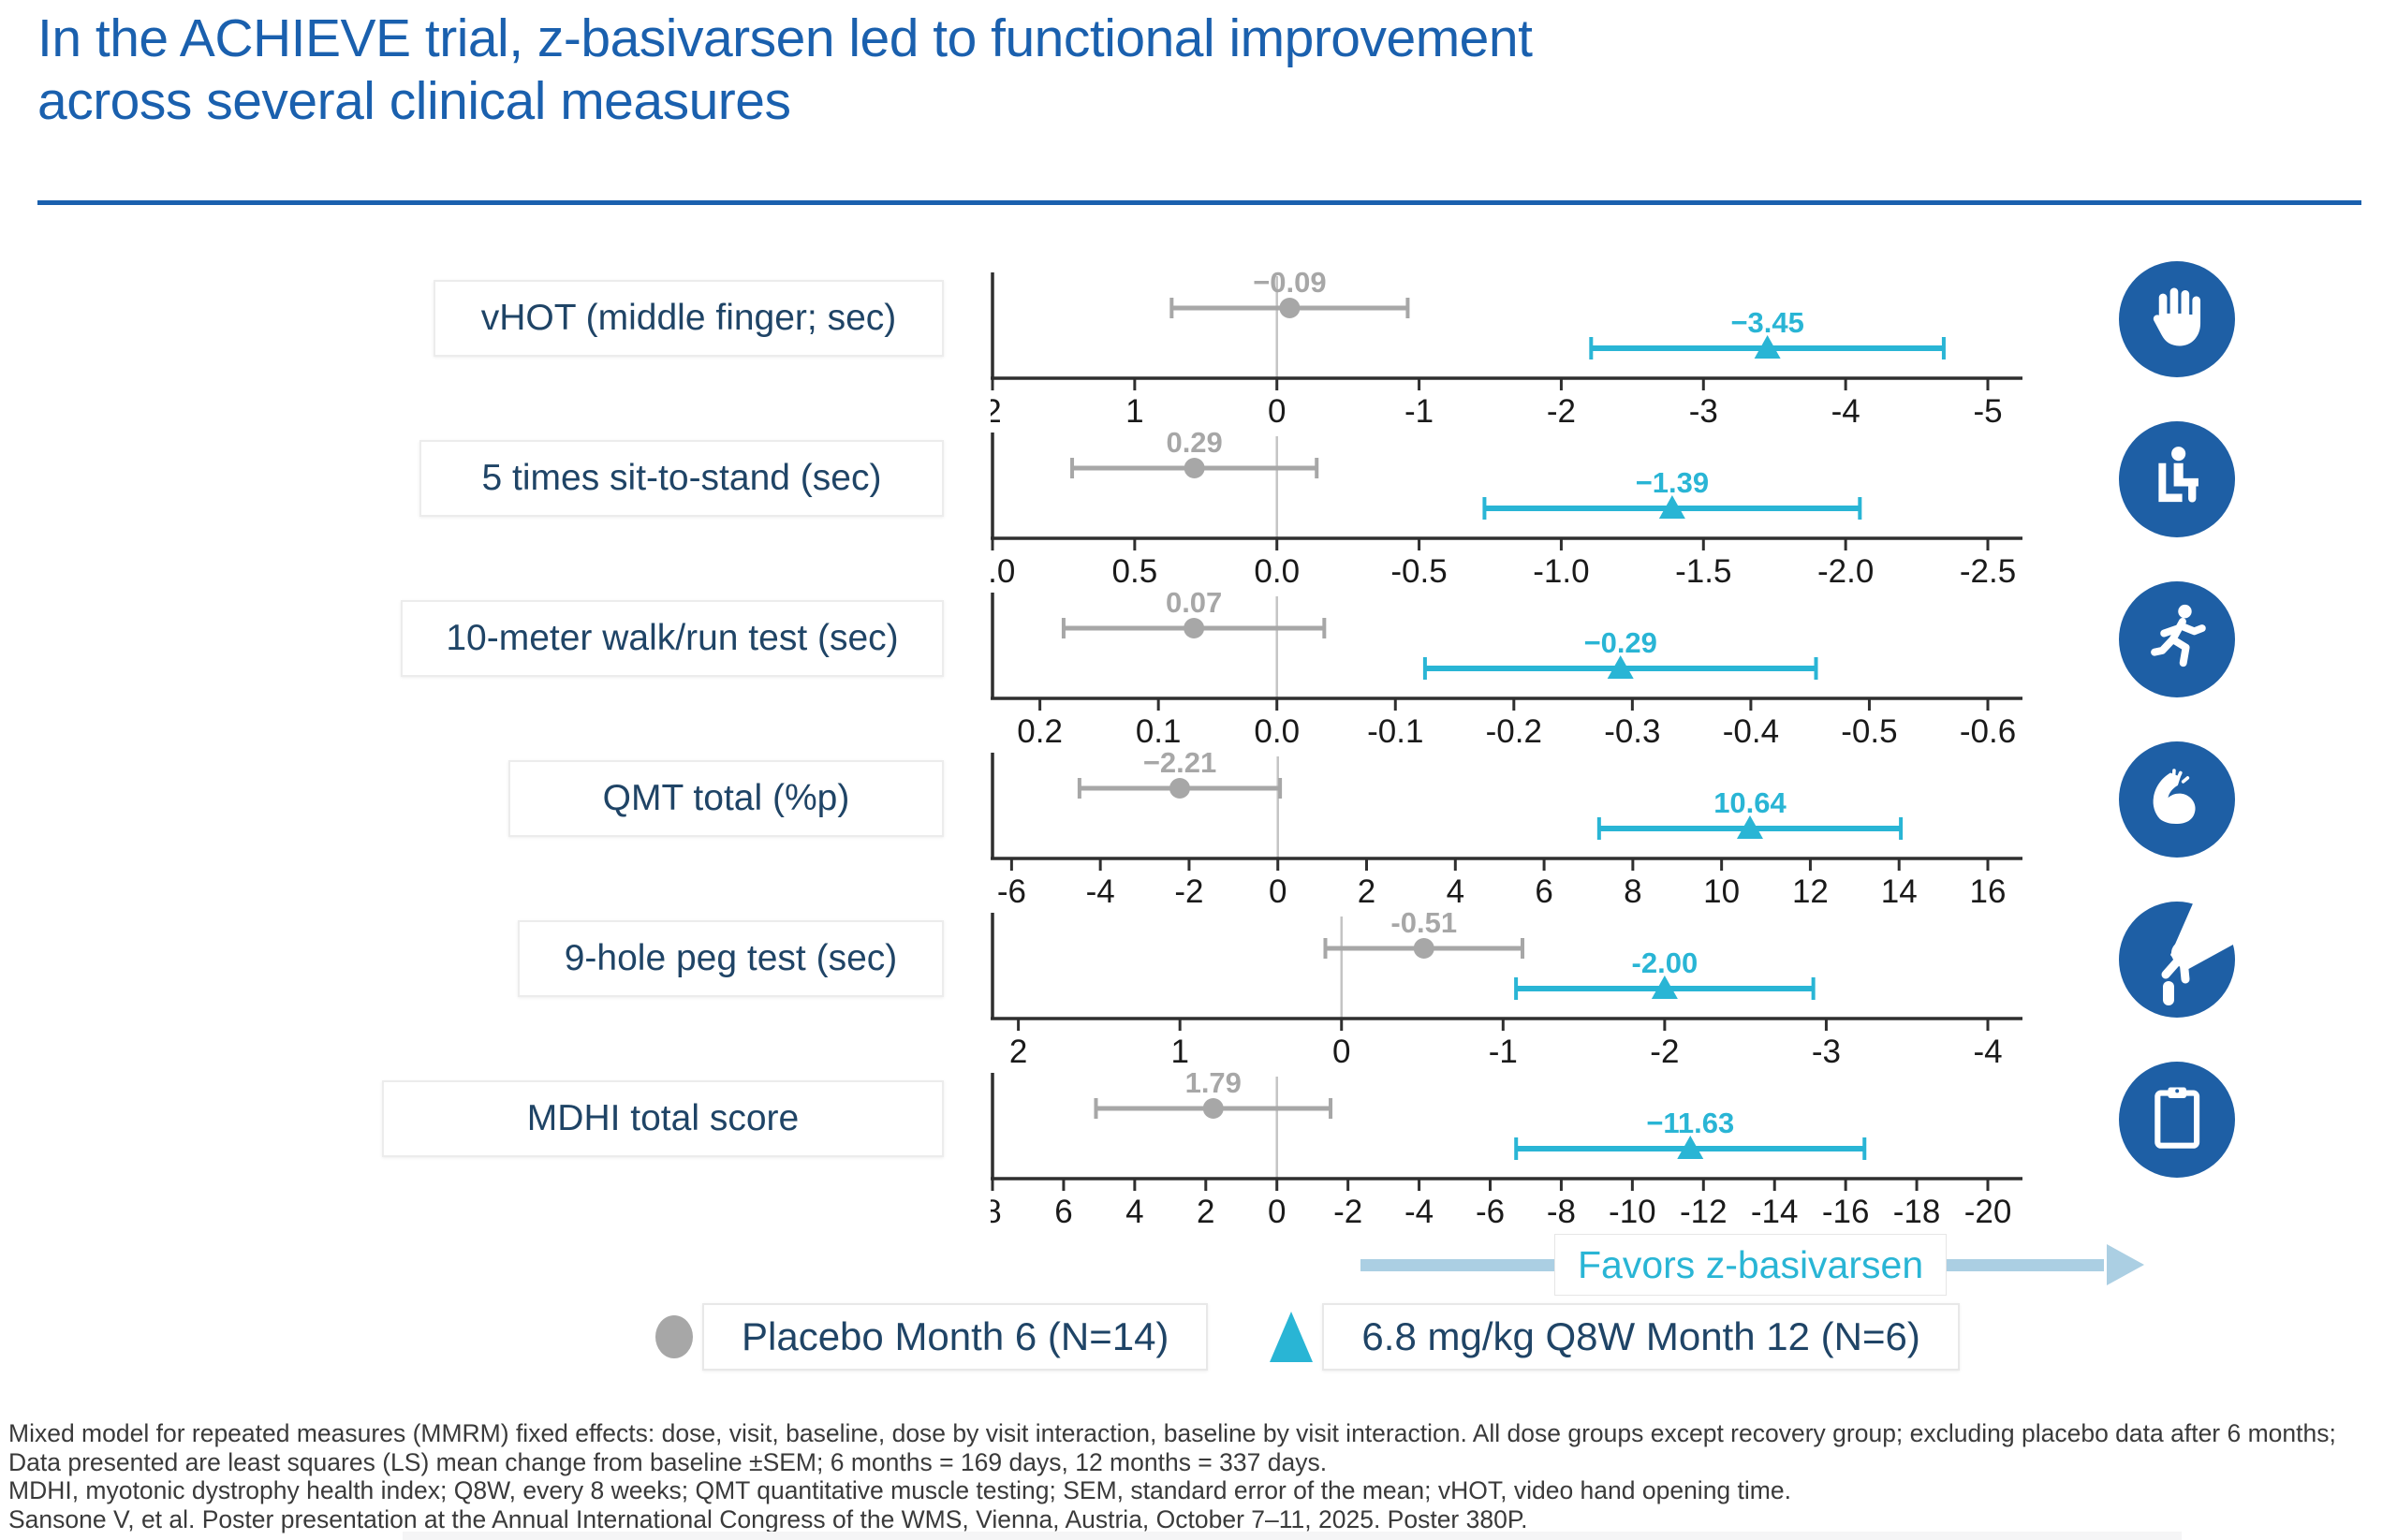 This screenshot has width=2397, height=1540. Describe the element at coordinates (1561, 1210) in the screenshot. I see `axis-tick-label: -8` at that location.